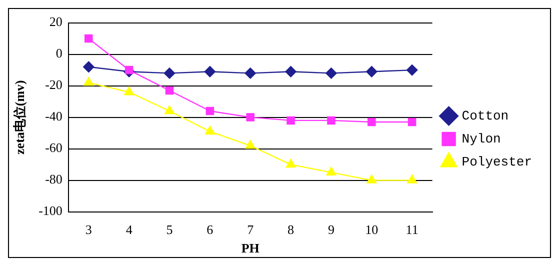 The height and width of the screenshot is (264, 557). Describe the element at coordinates (371, 230) in the screenshot. I see `x-tick-label: 10` at that location.